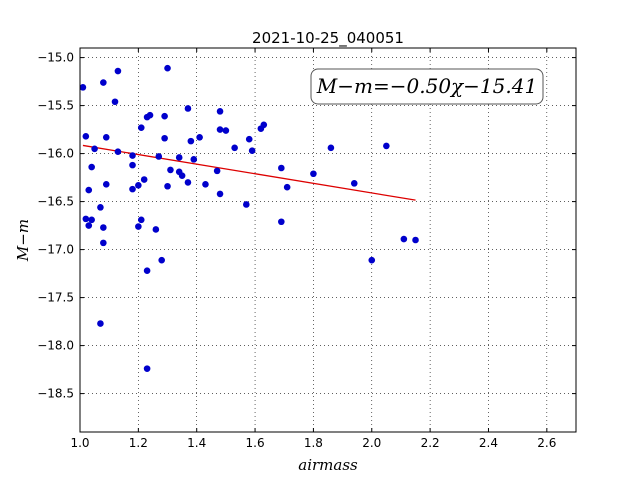 The width and height of the screenshot is (640, 480). I want to click on annotation-box, so click(427, 86).